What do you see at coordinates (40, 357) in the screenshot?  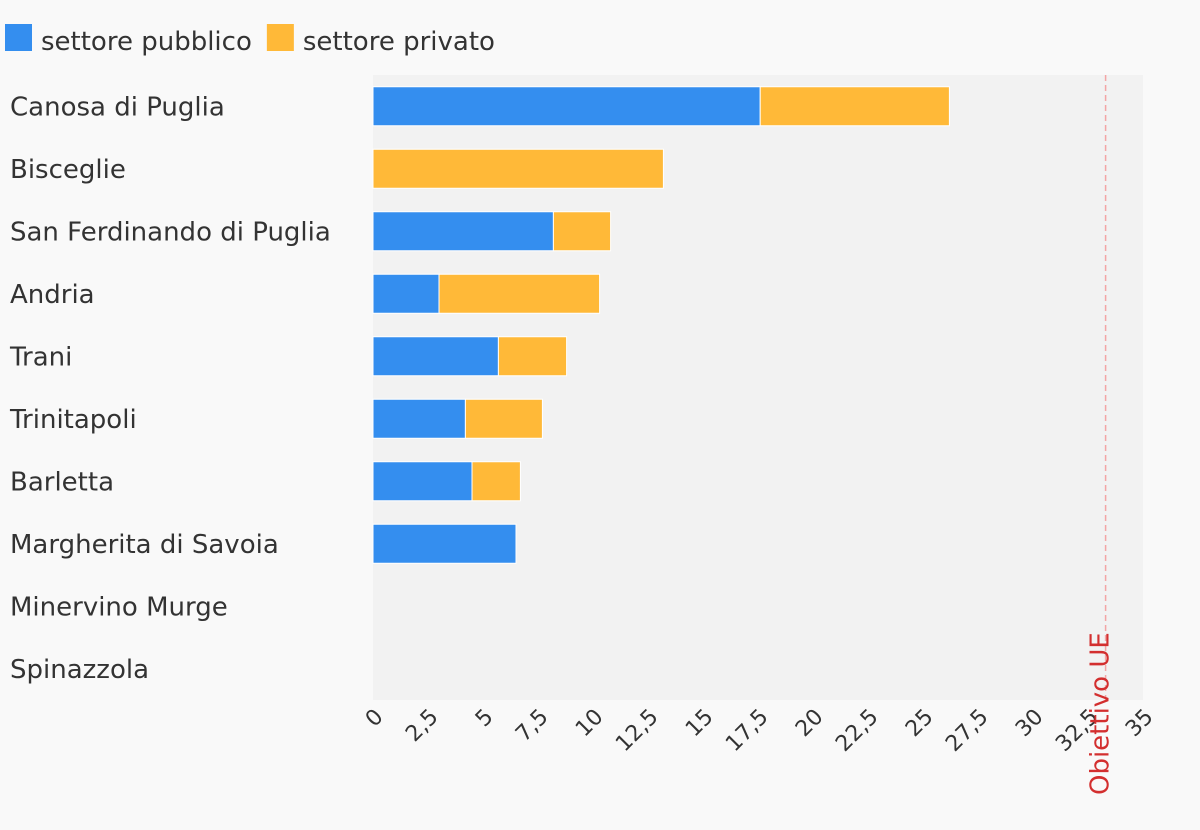 I see `category-label-4: Trani` at bounding box center [40, 357].